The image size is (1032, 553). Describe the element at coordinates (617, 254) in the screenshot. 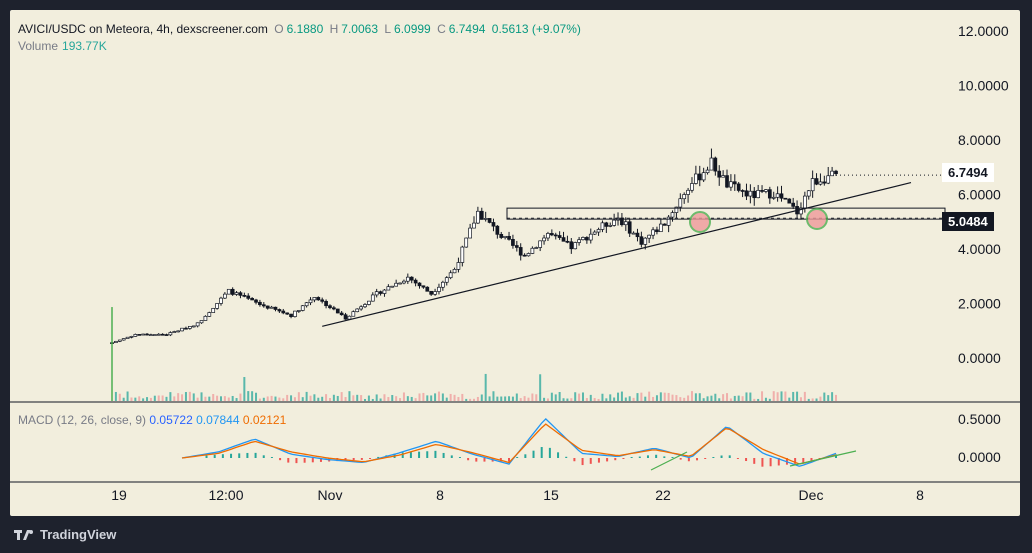

I see `ascending-trendline` at that location.